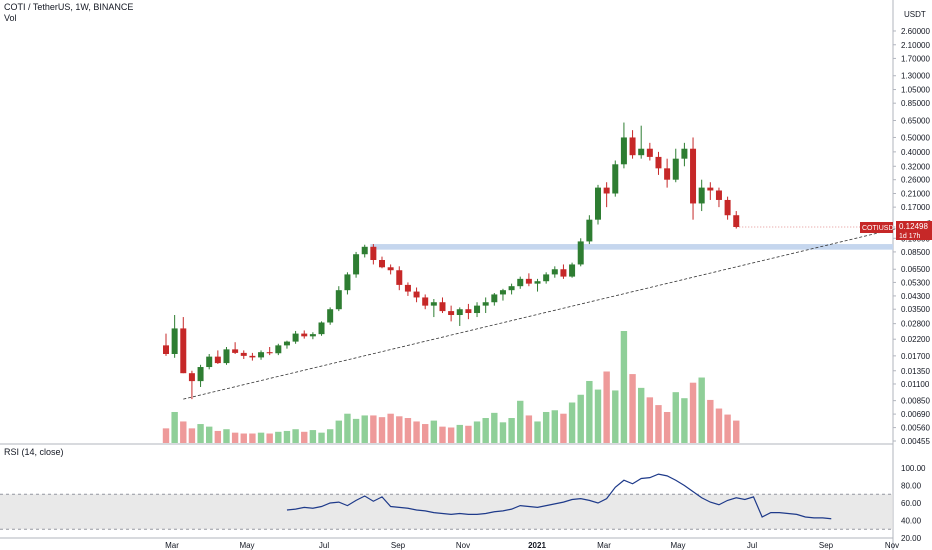  What do you see at coordinates (911, 503) in the screenshot?
I see `rsi-tick-label: 60.00` at bounding box center [911, 503].